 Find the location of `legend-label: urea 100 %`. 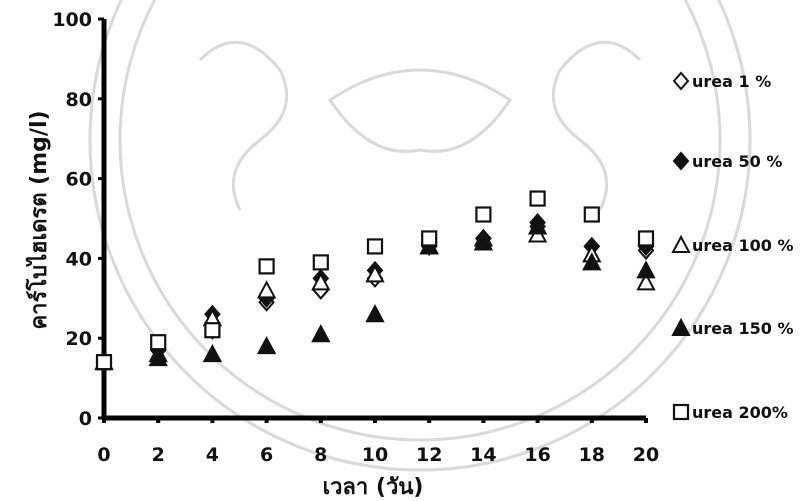

legend-label: urea 100 % is located at coordinates (743, 245).